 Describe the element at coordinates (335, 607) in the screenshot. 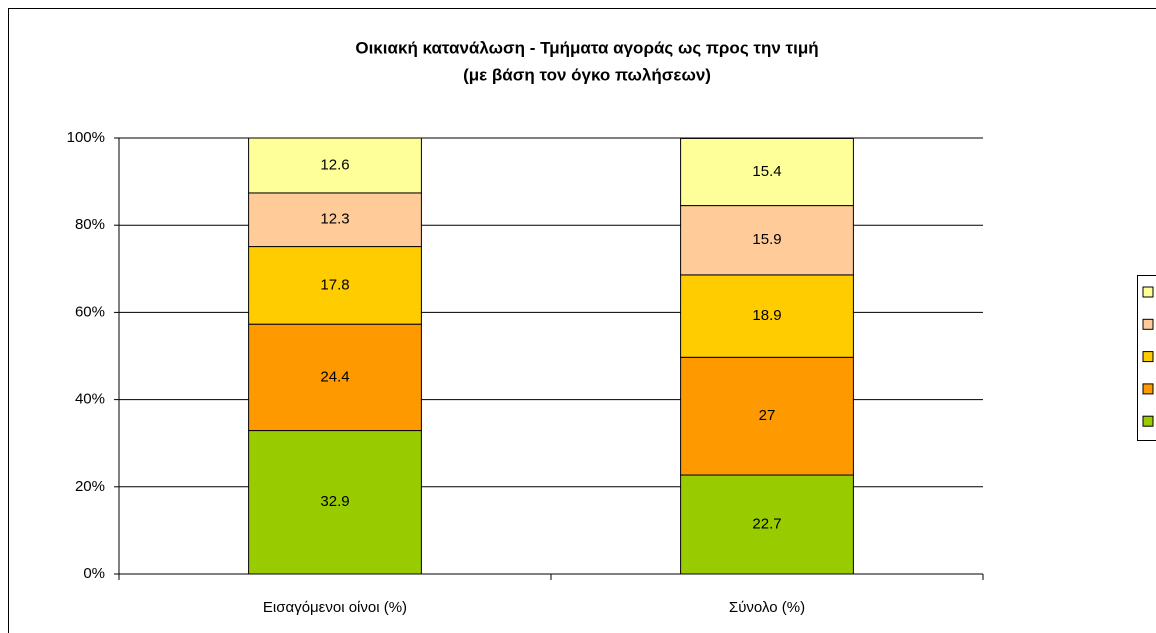

I see `x-tick-label: Εισαγόμενοι οίνοι (%)` at that location.